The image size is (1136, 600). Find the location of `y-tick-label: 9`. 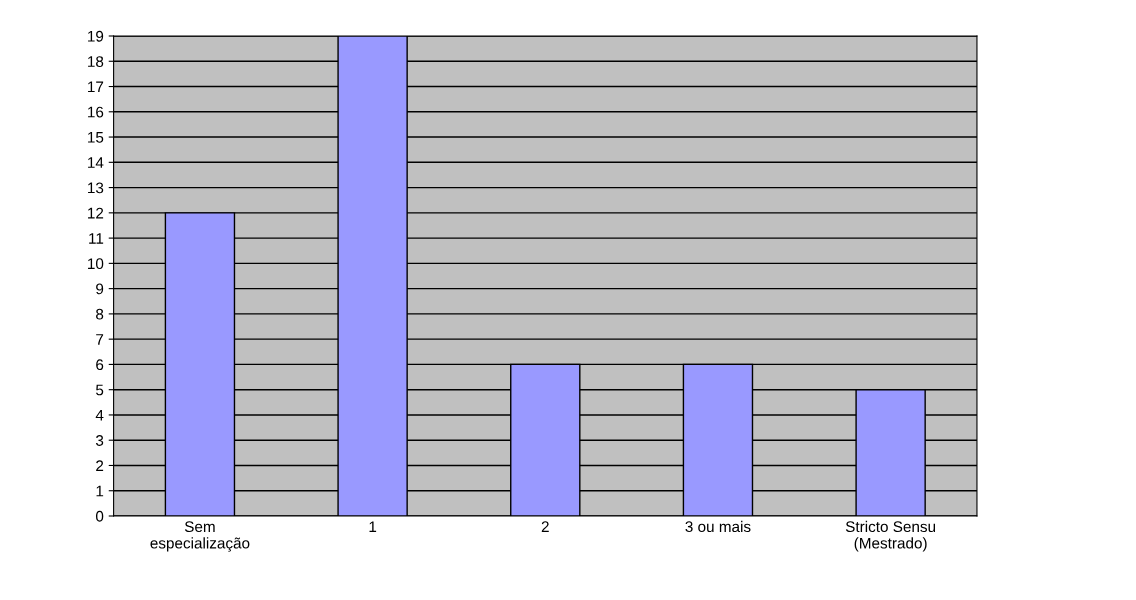

y-tick-label: 9 is located at coordinates (100, 289).